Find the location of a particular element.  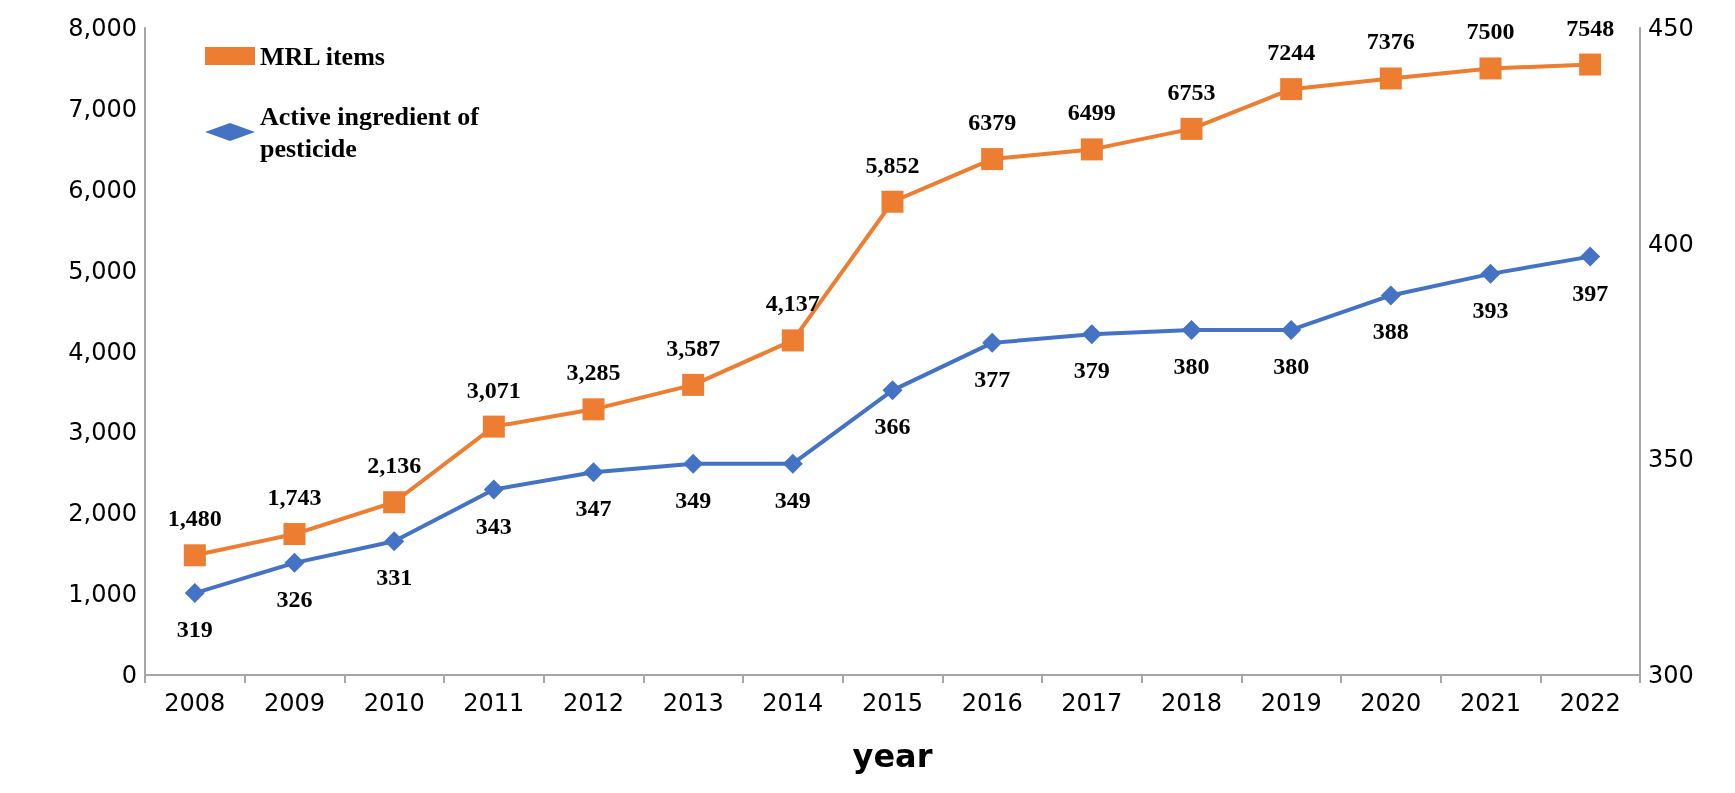

data-label: 7376 is located at coordinates (1390, 41).